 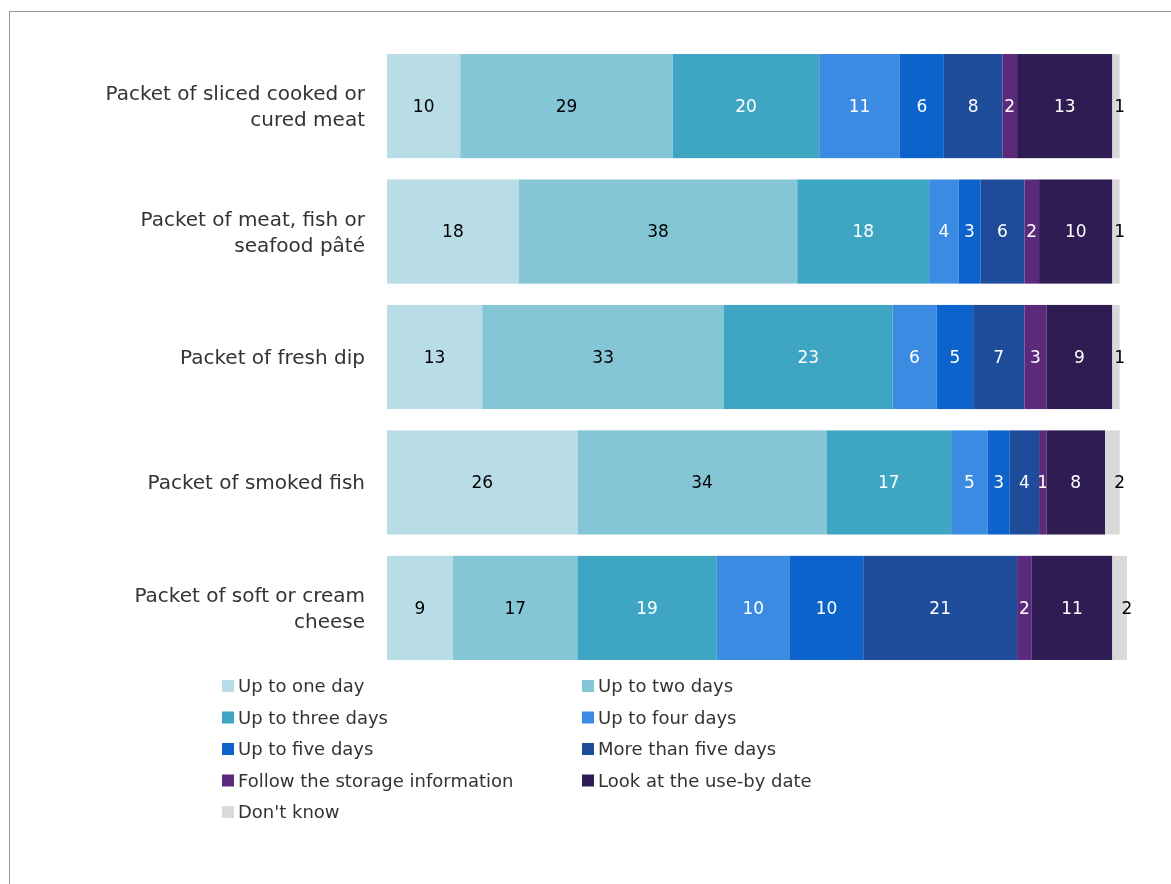 I want to click on y-tick-label: Packet of fresh dip, so click(x=272, y=357).